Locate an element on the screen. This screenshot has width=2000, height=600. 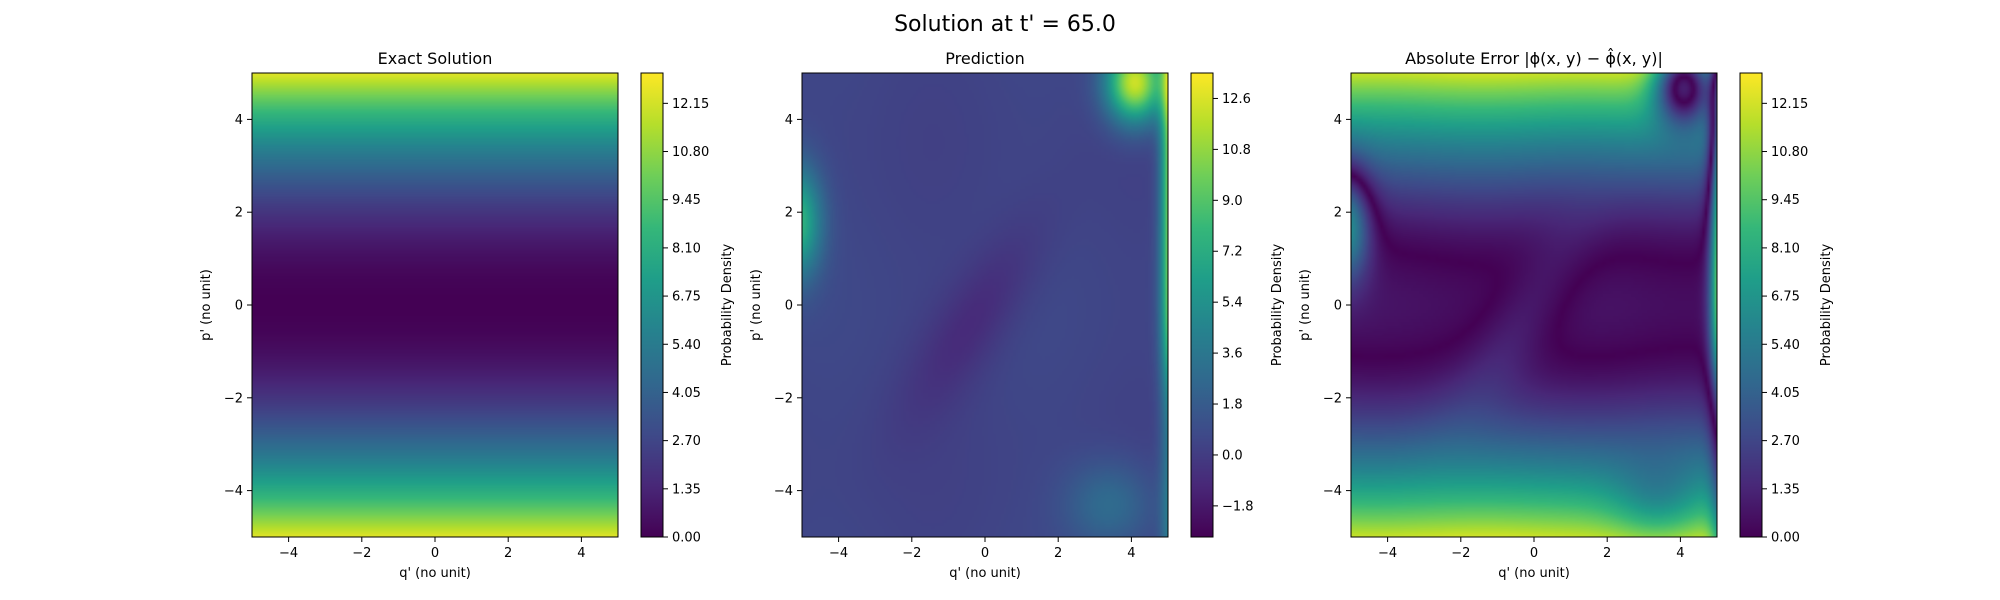
colorbar-tick-label: 0.0 is located at coordinates (1232, 455).